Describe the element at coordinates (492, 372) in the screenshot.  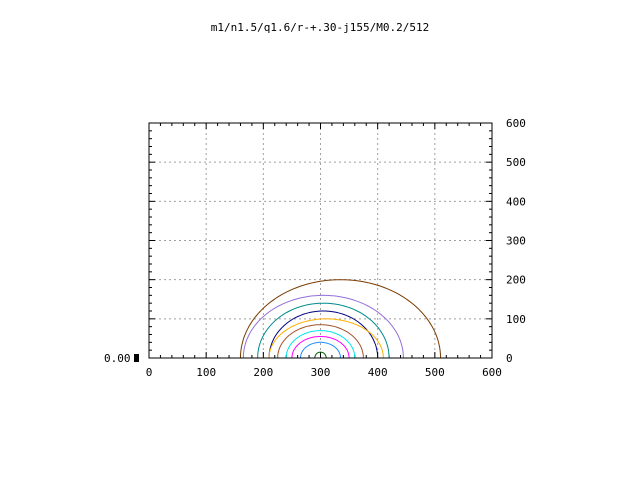
I see `x-tick-label: 600` at that location.